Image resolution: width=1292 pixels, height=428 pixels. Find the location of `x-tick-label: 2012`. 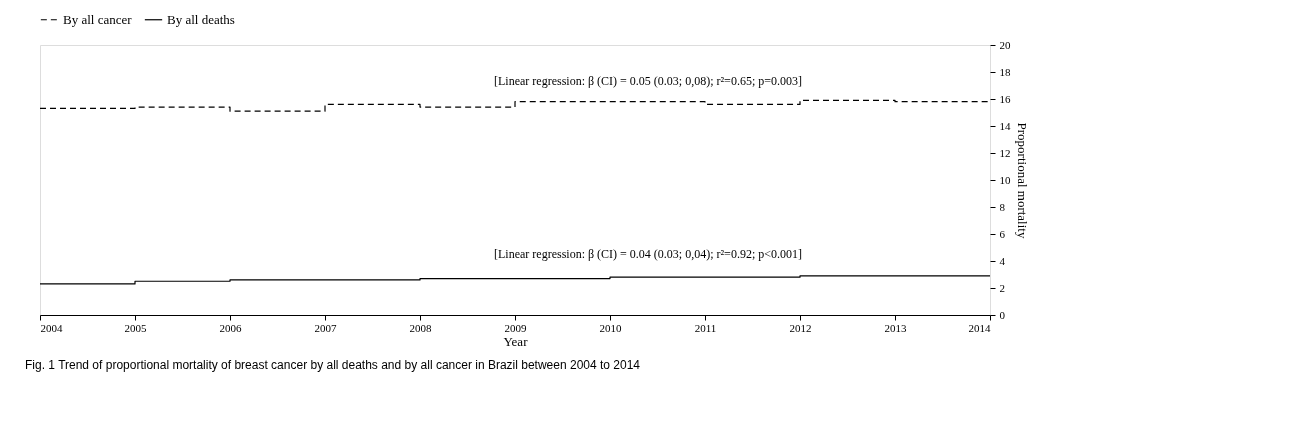

x-tick-label: 2012 is located at coordinates (800, 327).